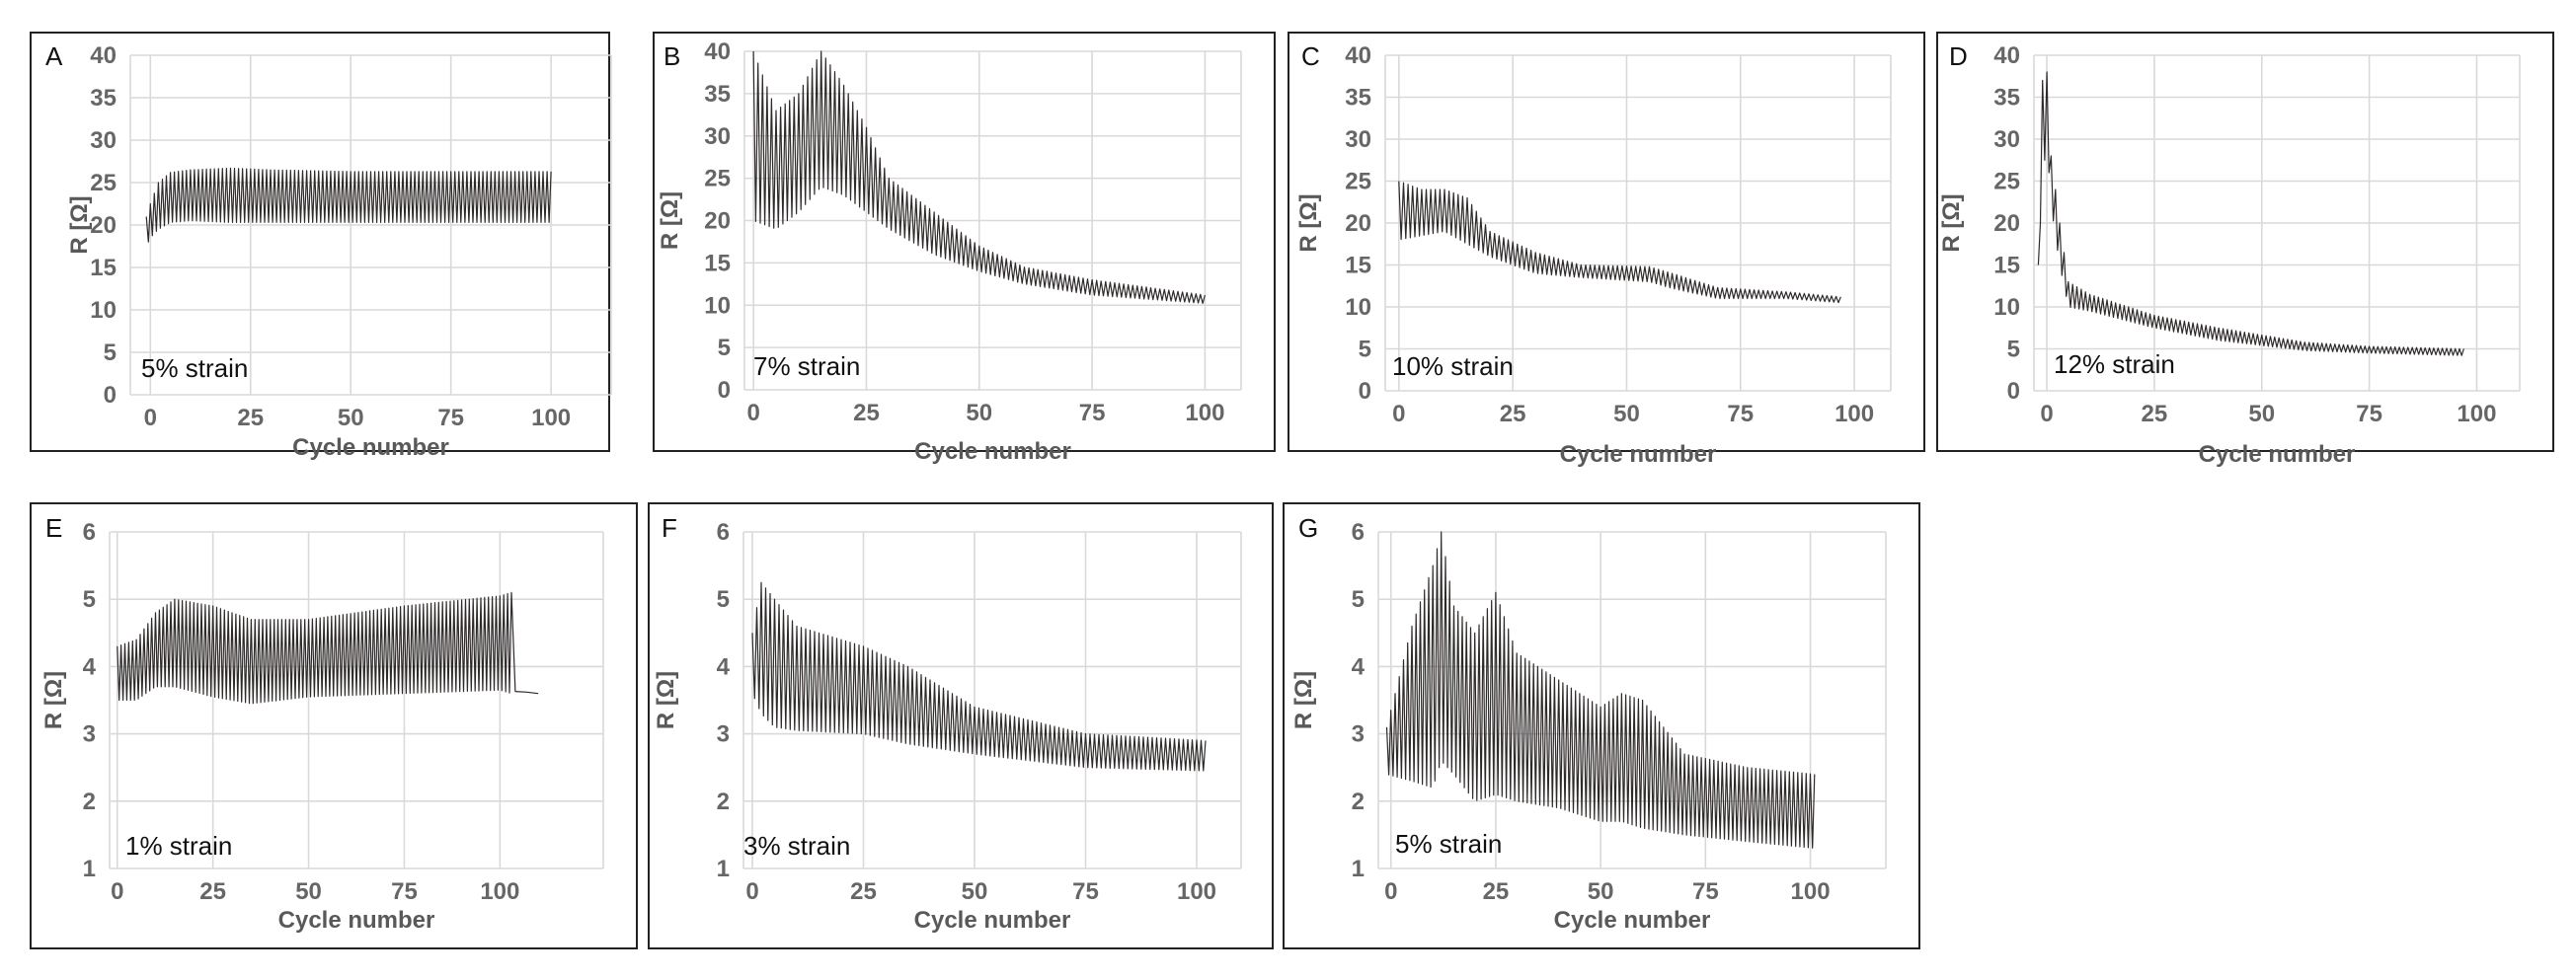 This screenshot has width=2576, height=980. I want to click on panel-letter: G, so click(1308, 528).